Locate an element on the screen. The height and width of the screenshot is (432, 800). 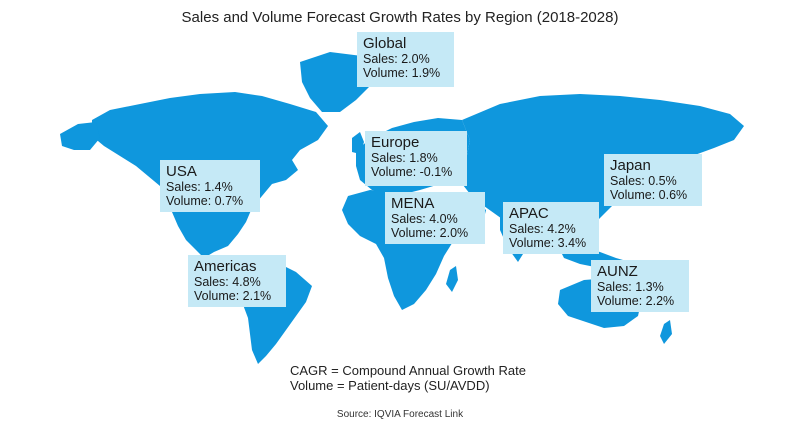
cagr-definition: CAGR = Compound Annual Growth Rate is located at coordinates (408, 370).